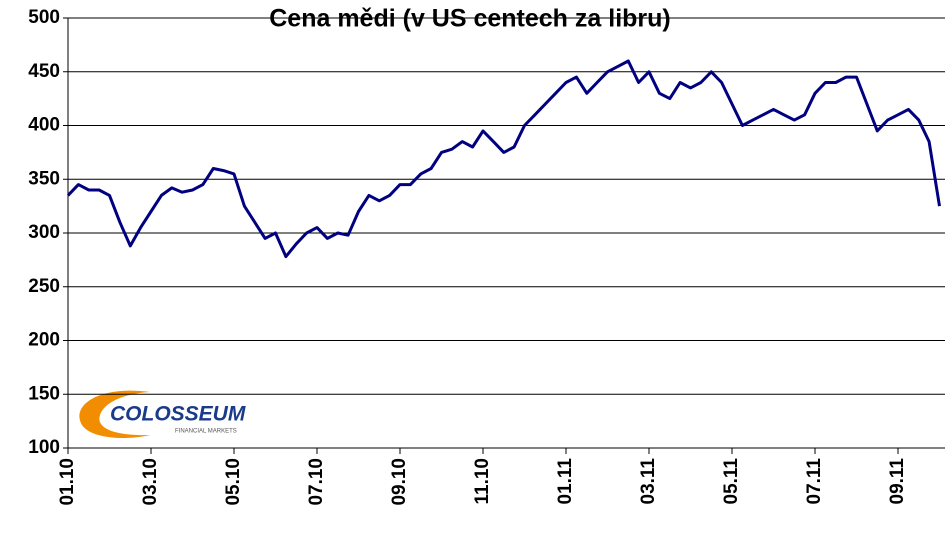 This screenshot has height=536, width=952. What do you see at coordinates (648, 481) in the screenshot?
I see `x-tick-label: 03.11` at bounding box center [648, 481].